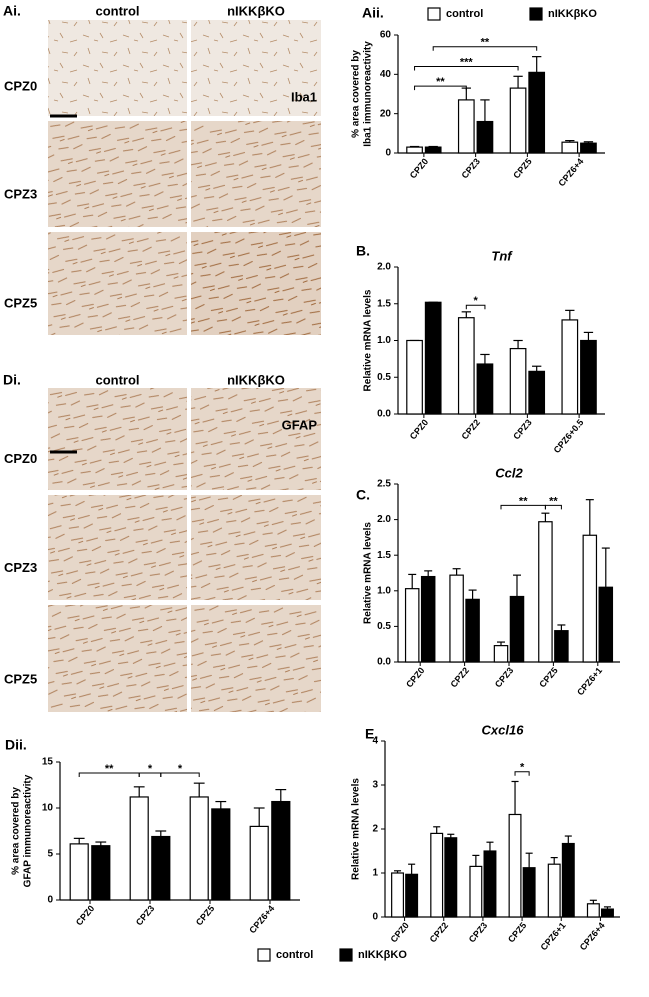 The height and width of the screenshot is (997, 649). I want to click on panel-label: C., so click(363, 495).